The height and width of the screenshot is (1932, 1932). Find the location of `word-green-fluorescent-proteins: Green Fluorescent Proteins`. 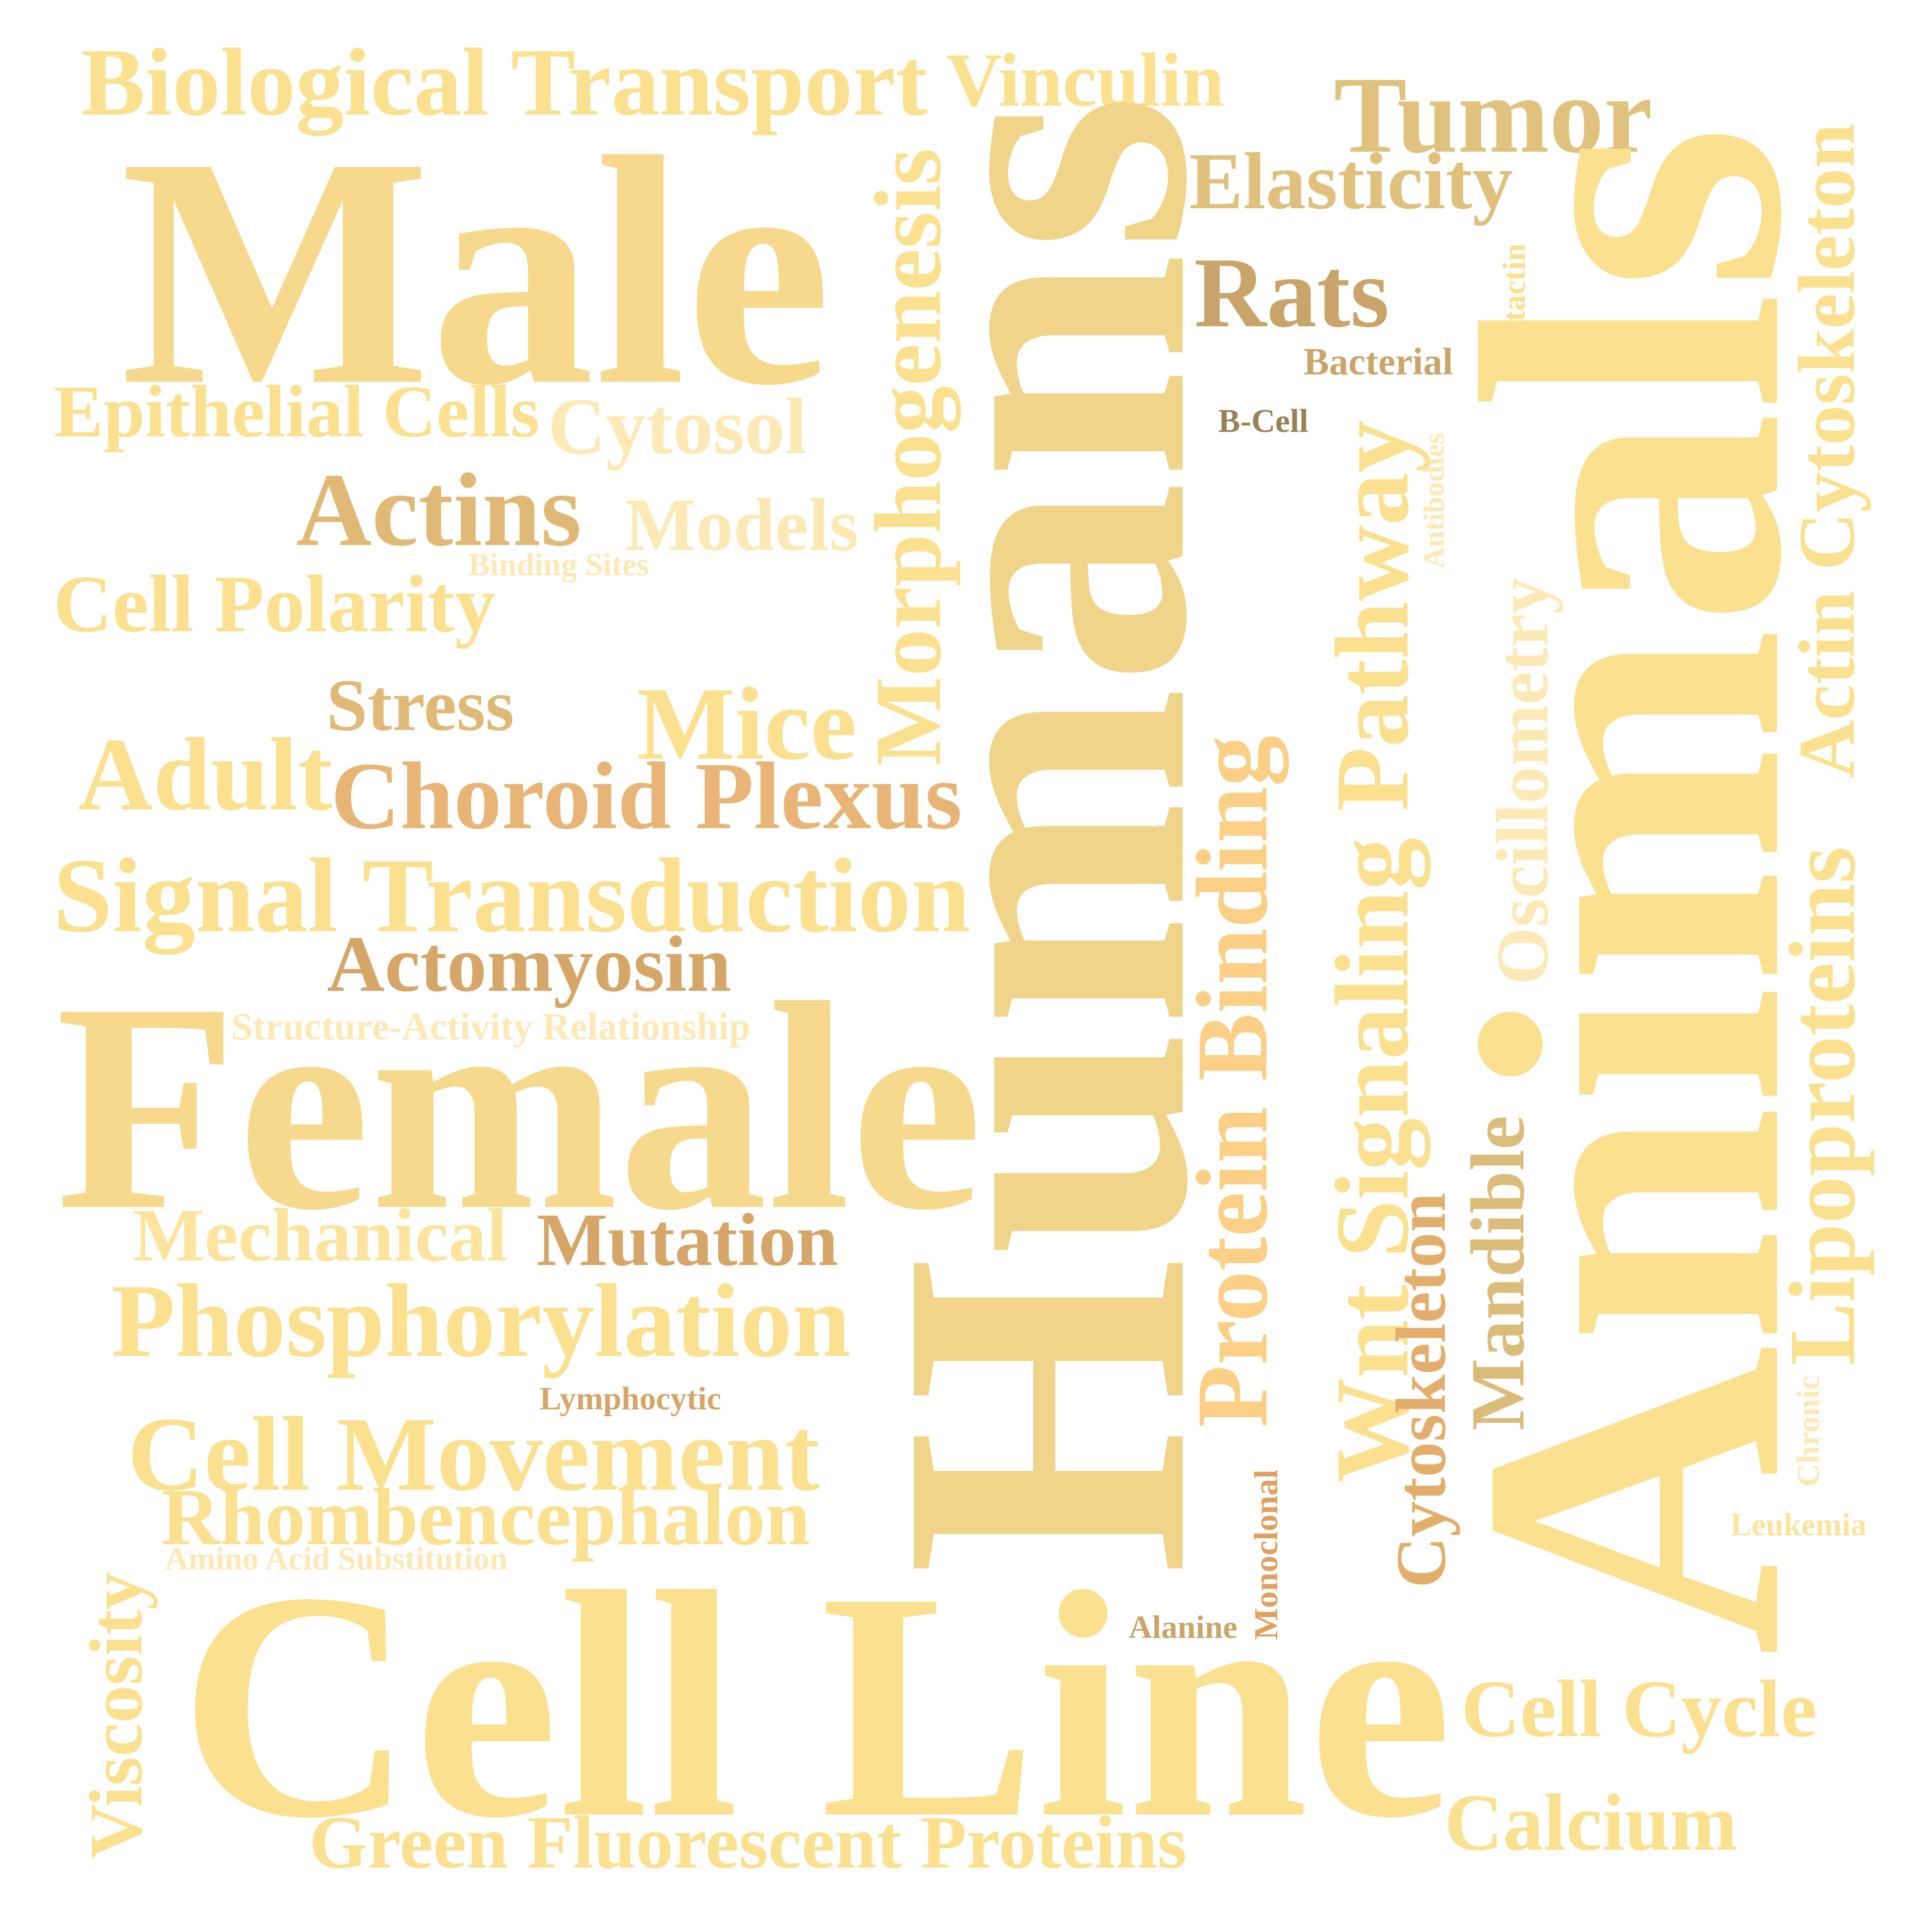

word-green-fluorescent-proteins: Green Fluorescent Proteins is located at coordinates (748, 1842).